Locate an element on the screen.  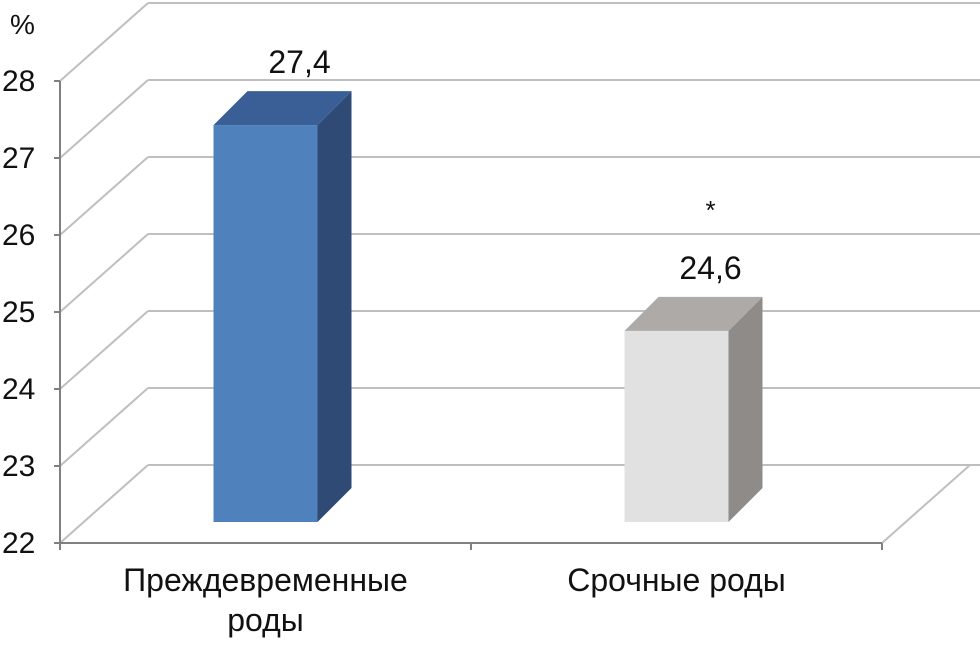
data-label: 24,6 is located at coordinates (710, 268).